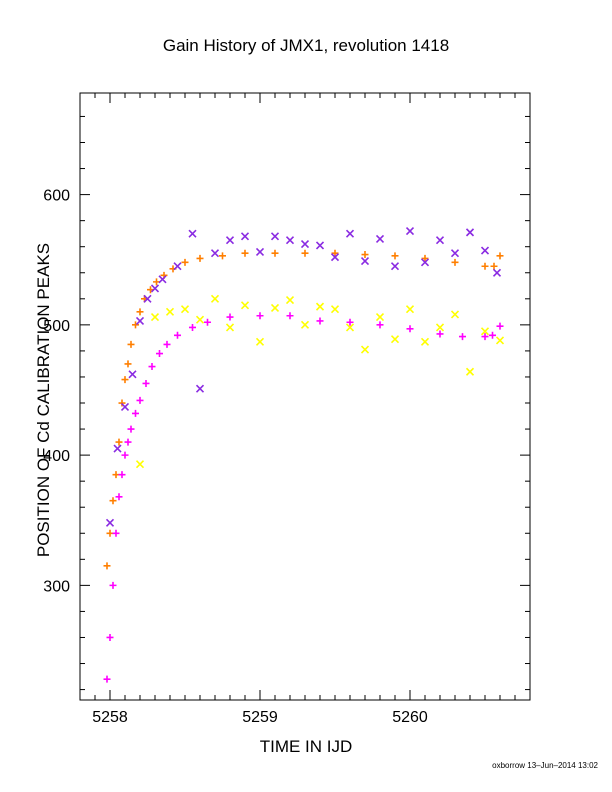 This screenshot has width=612, height=792. Describe the element at coordinates (110, 717) in the screenshot. I see `x-tick-label: 5258` at that location.